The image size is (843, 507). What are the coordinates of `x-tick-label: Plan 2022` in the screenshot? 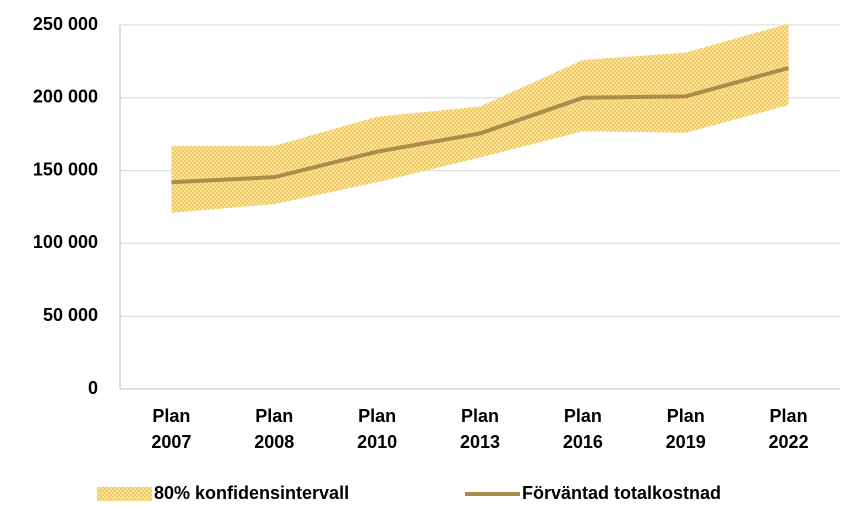 It's located at (788, 429).